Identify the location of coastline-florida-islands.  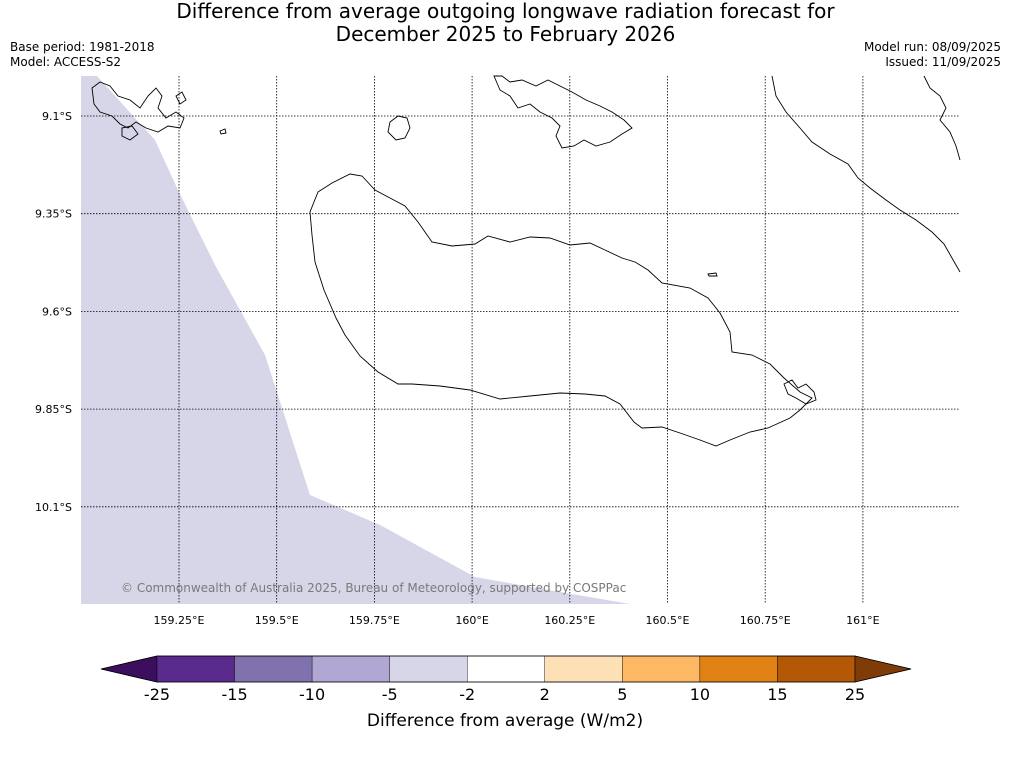
(563, 112).